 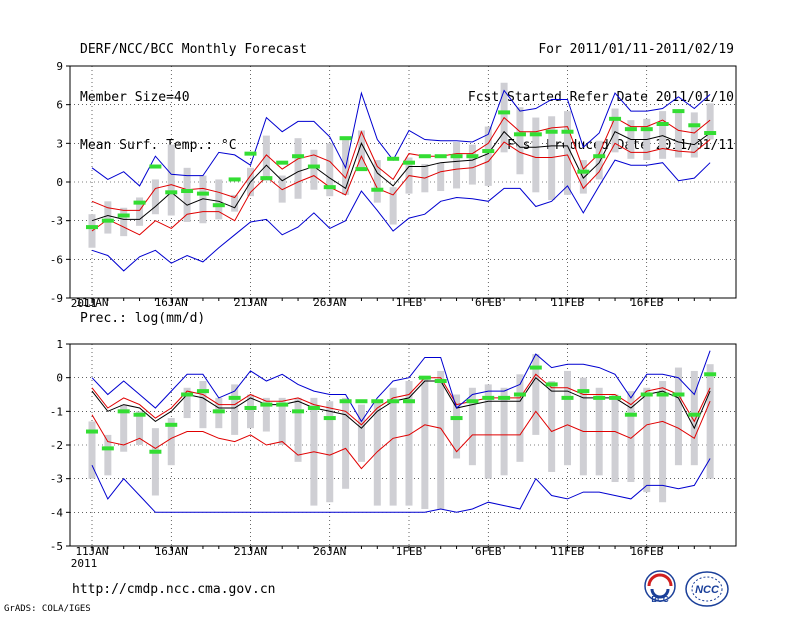 What do you see at coordinates (171, 302) in the screenshot?
I see `x-tick-label: 16JAN` at bounding box center [171, 302].